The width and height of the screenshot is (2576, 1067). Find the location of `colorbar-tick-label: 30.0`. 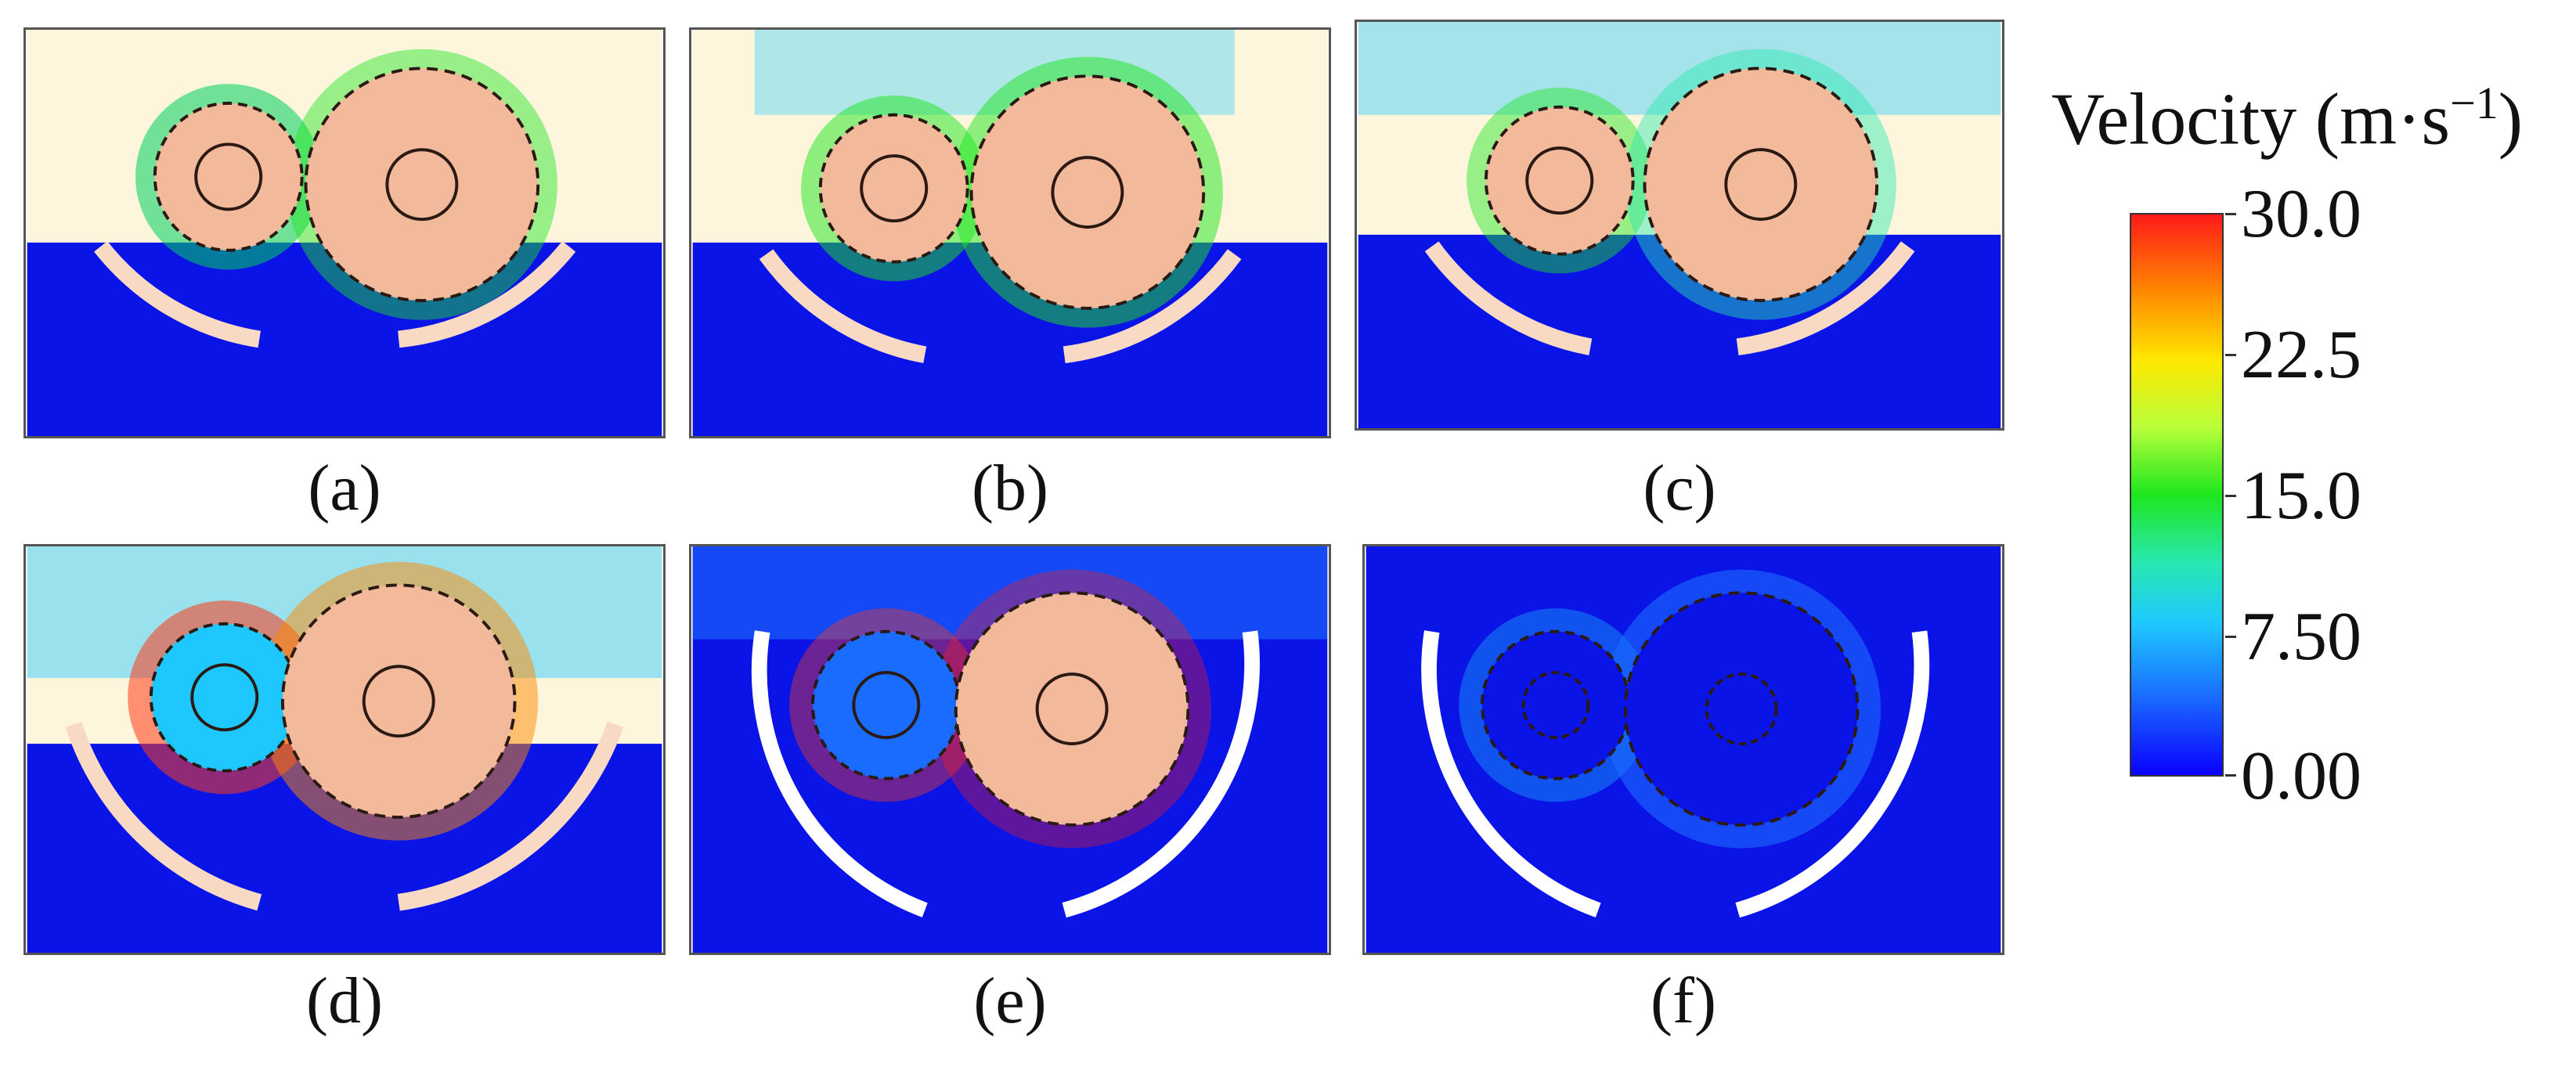

colorbar-tick-label: 30.0 is located at coordinates (2301, 214).